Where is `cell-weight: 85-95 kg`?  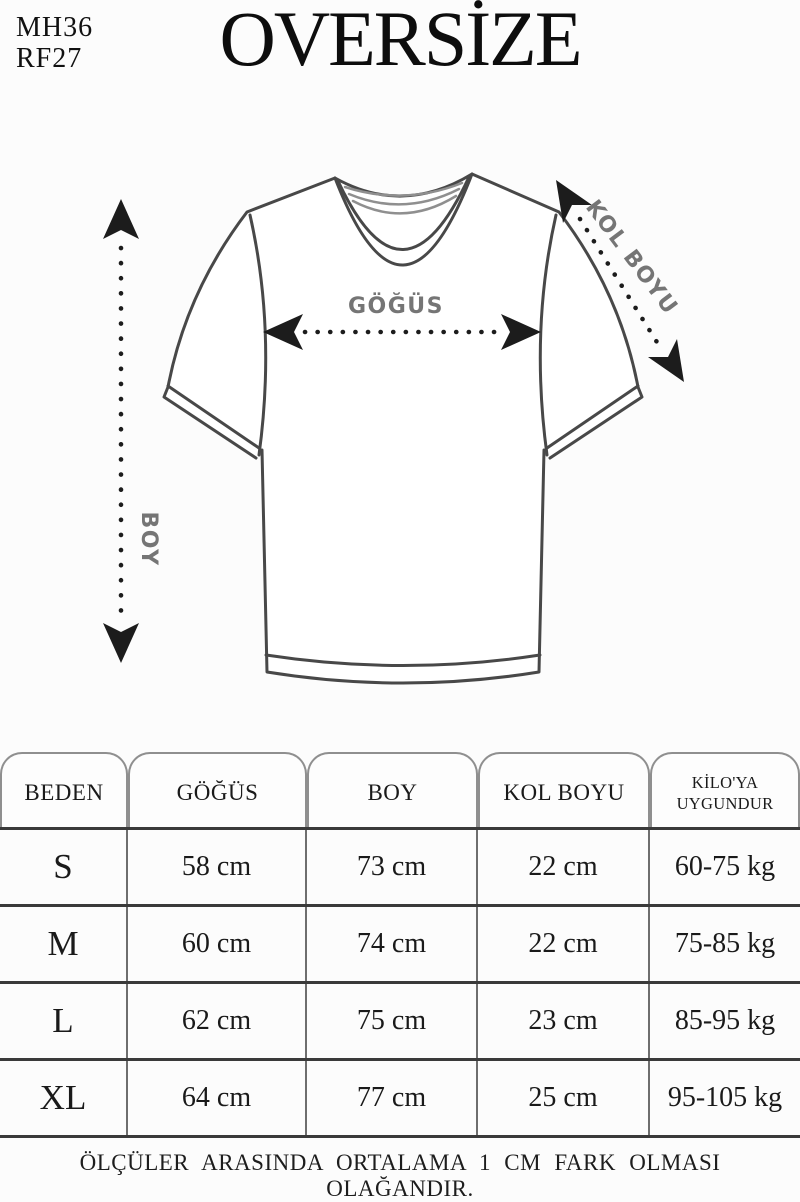
cell-weight: 85-95 kg is located at coordinates (725, 1020).